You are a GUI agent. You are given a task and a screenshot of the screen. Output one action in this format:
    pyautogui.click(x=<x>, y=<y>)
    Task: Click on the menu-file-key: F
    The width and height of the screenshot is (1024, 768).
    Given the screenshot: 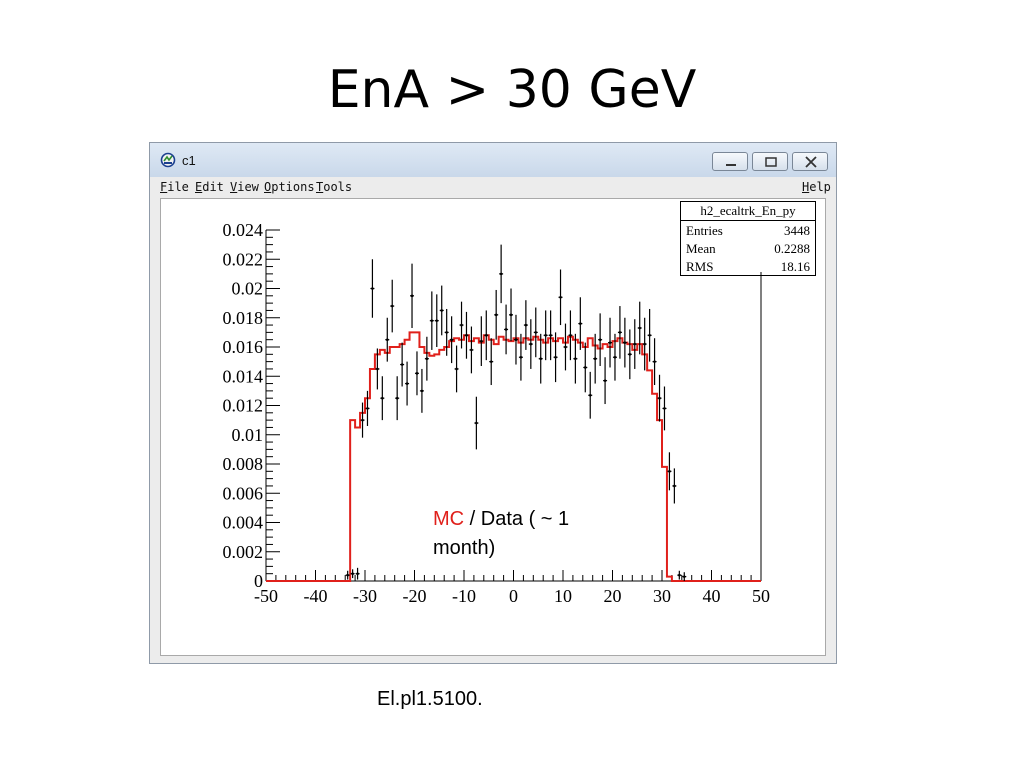 What is the action you would take?
    pyautogui.click(x=164, y=187)
    